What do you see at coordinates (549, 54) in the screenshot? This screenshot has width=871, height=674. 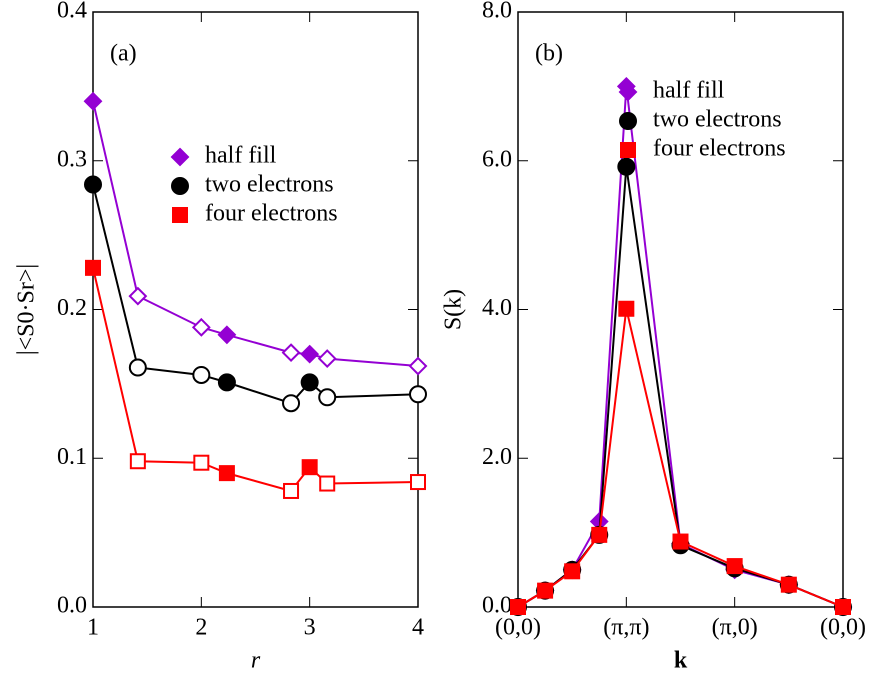 I see `panel-label: (b)` at bounding box center [549, 54].